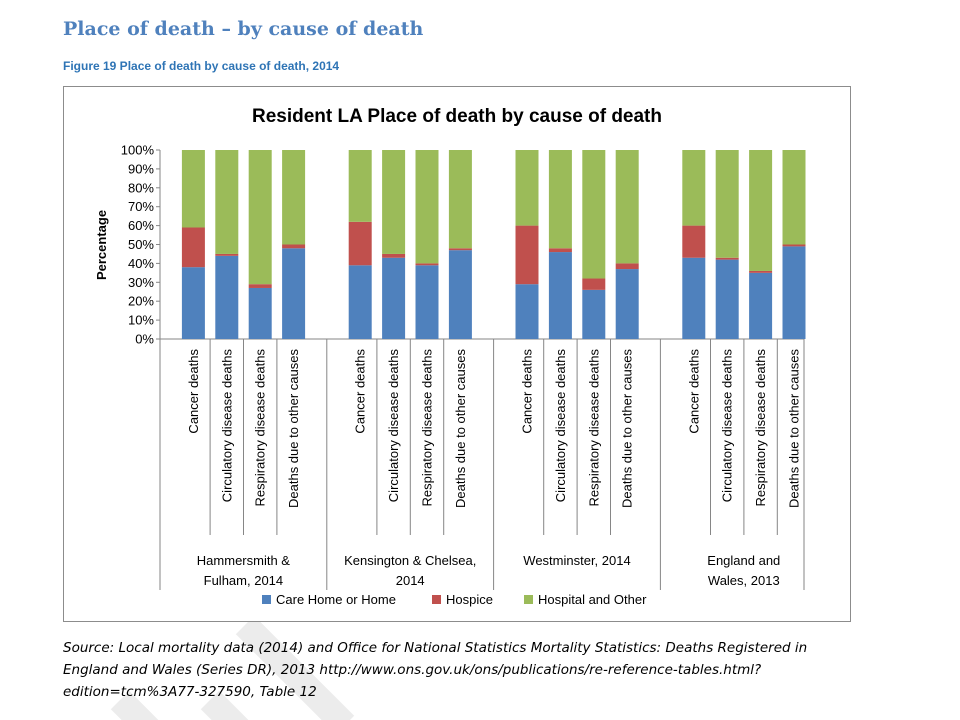  I want to click on y-tick-label: 90%, so click(141, 168).